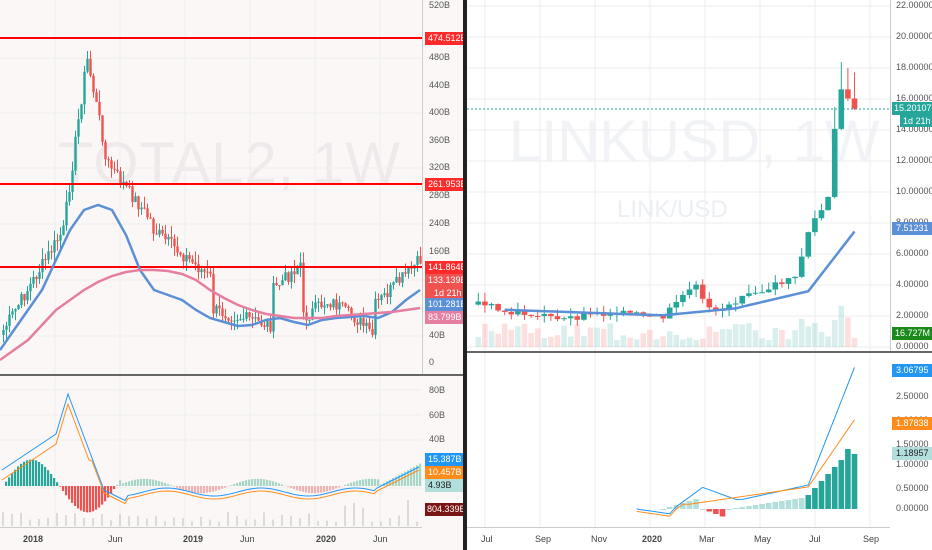 The height and width of the screenshot is (550, 932). What do you see at coordinates (440, 195) in the screenshot?
I see `price-axis-label: 280B` at bounding box center [440, 195].